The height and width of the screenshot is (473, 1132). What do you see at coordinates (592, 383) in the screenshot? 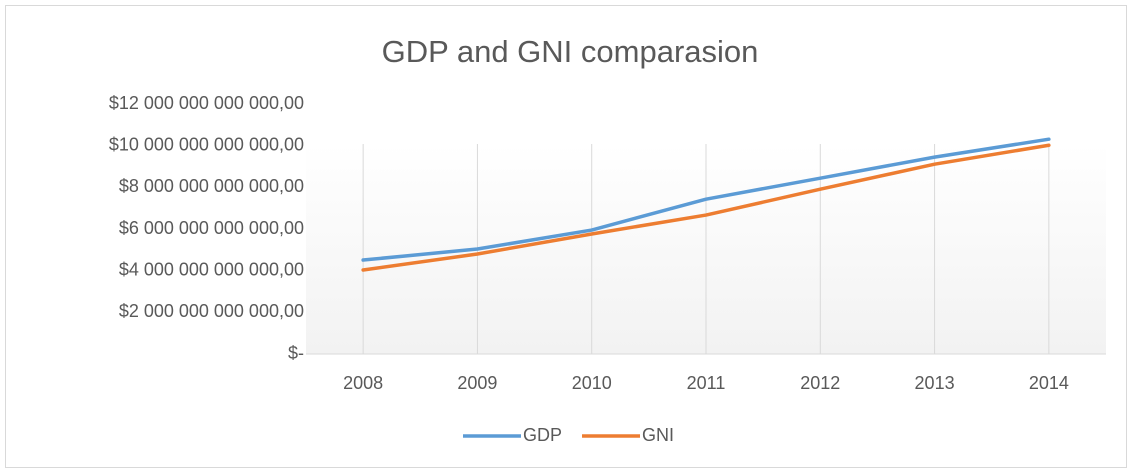
I see `x-tick-label: 2010` at bounding box center [592, 383].